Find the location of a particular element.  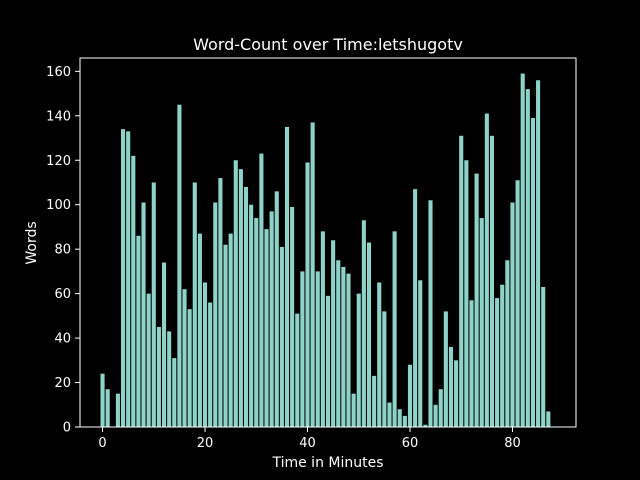

chart-title: Word-Count over Time:letshugotv is located at coordinates (328, 44).